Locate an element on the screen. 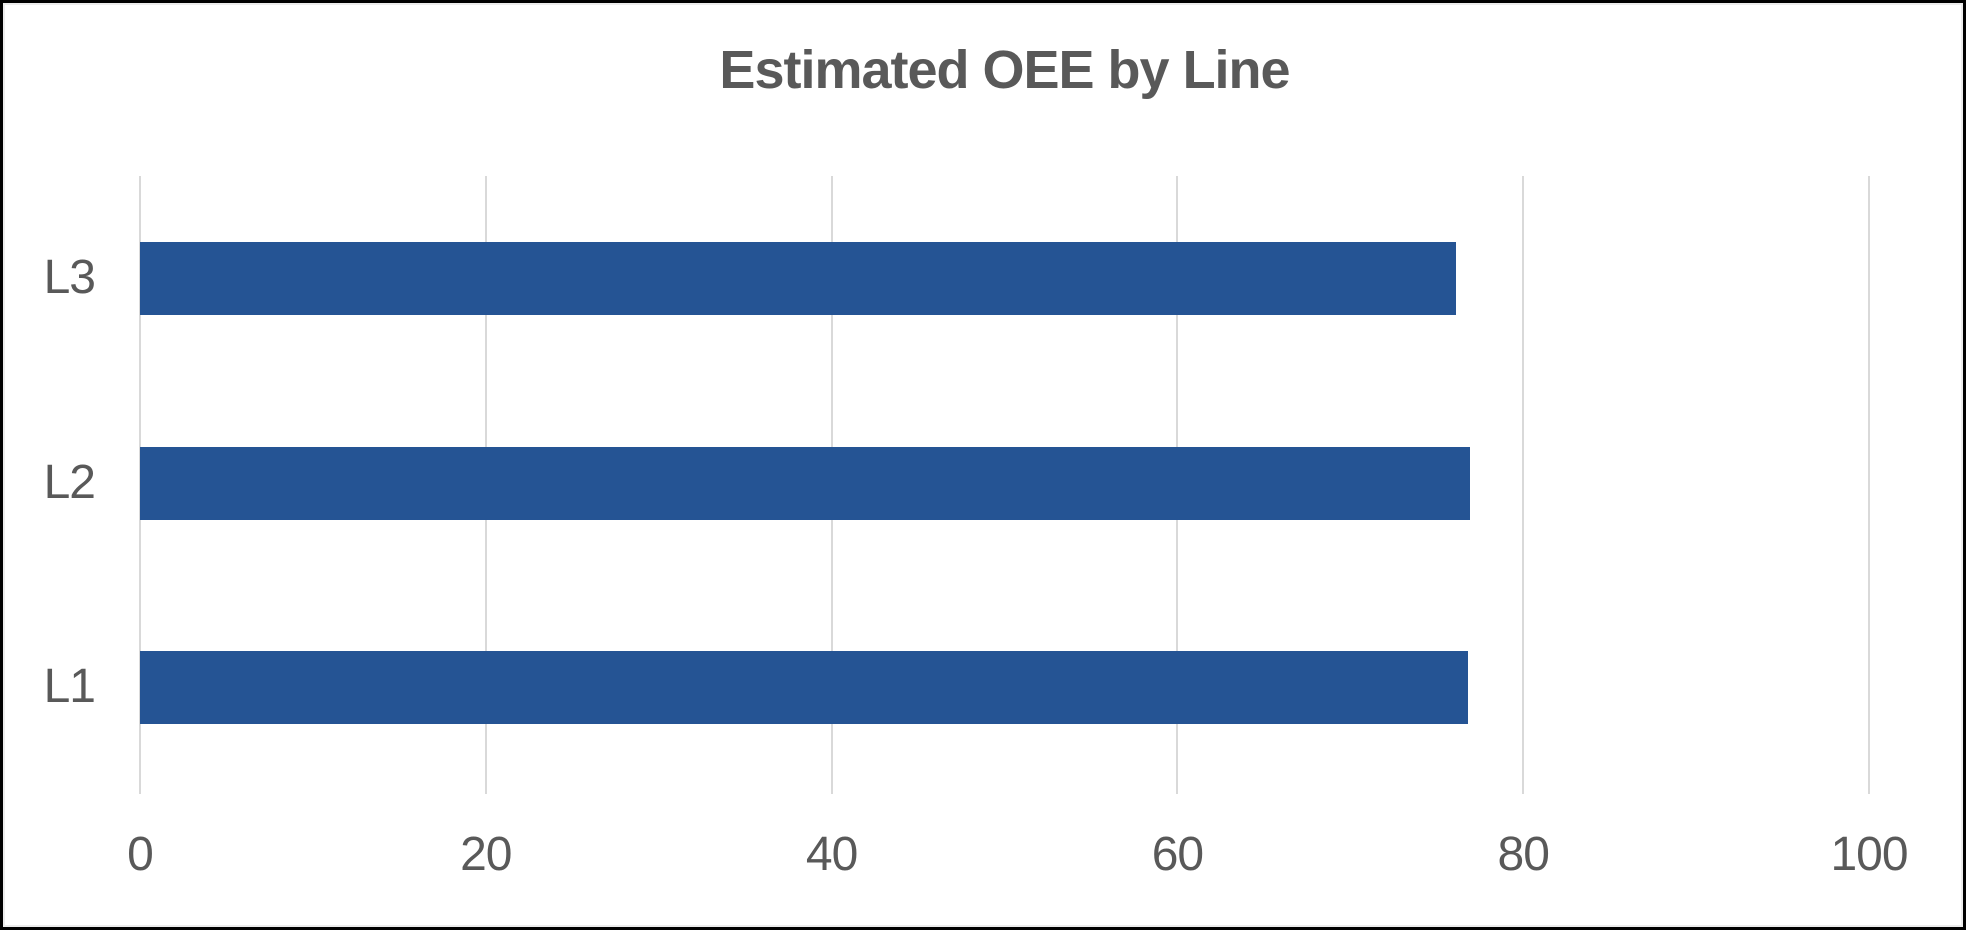  x-tick-label-20: 20 is located at coordinates (486, 854).